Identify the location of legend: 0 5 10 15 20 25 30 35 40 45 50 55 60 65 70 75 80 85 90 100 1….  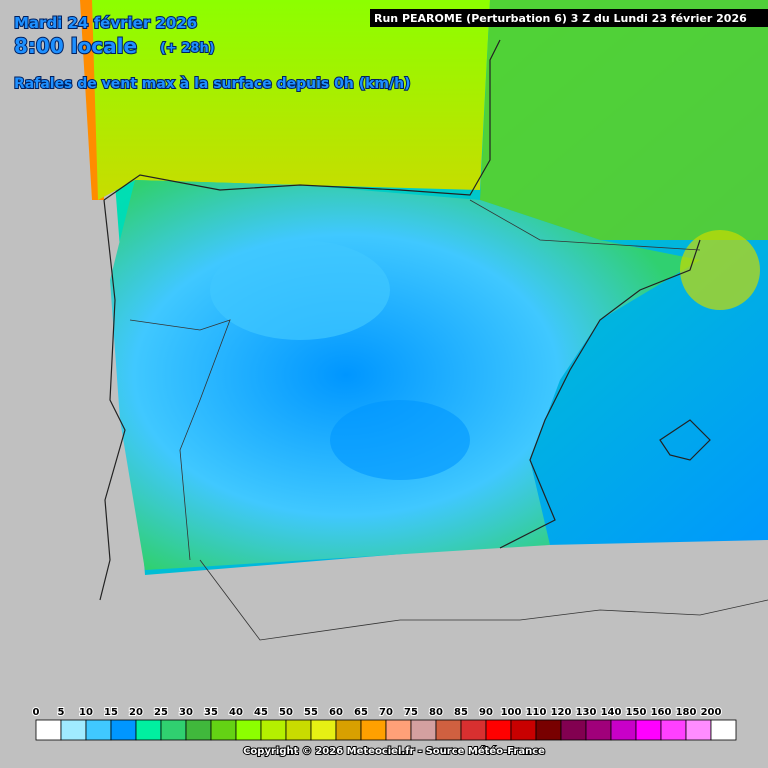
(384, 723).